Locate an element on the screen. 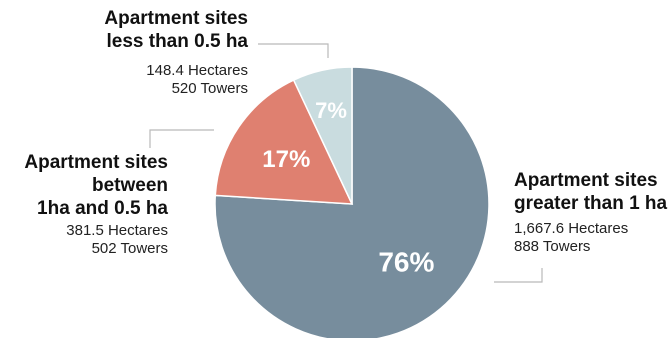 The width and height of the screenshot is (671, 338). label-greater-than-1ha-towers: 888 Towers is located at coordinates (552, 246).